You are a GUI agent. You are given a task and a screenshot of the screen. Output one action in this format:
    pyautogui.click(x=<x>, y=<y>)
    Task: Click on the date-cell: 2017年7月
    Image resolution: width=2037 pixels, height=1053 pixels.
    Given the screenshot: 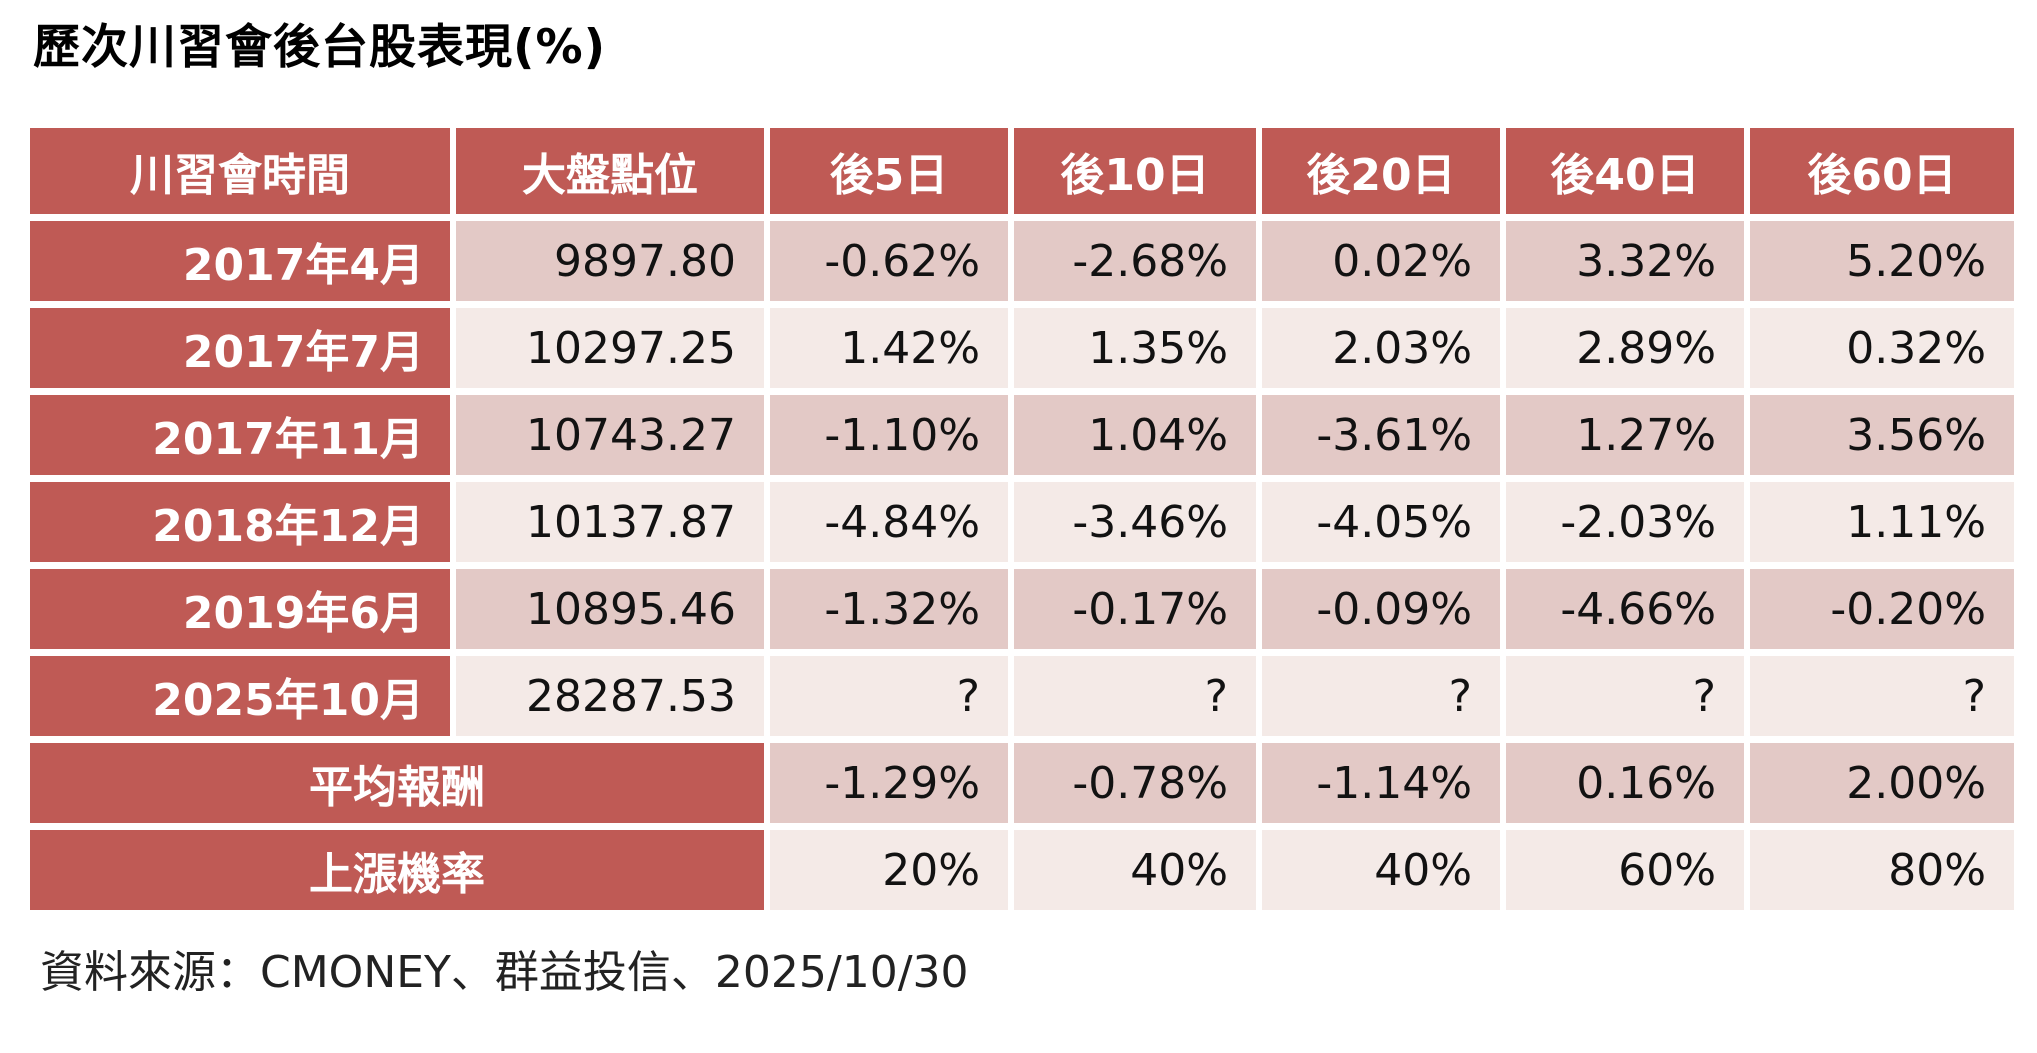 What is the action you would take?
    pyautogui.click(x=240, y=348)
    